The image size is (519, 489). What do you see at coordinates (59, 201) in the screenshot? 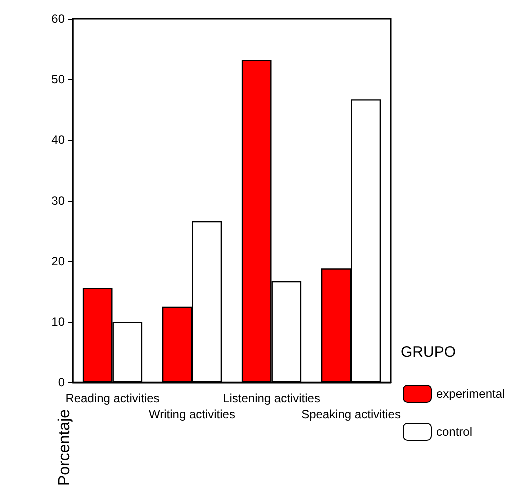
I see `y-tick-label: 30` at bounding box center [59, 201].